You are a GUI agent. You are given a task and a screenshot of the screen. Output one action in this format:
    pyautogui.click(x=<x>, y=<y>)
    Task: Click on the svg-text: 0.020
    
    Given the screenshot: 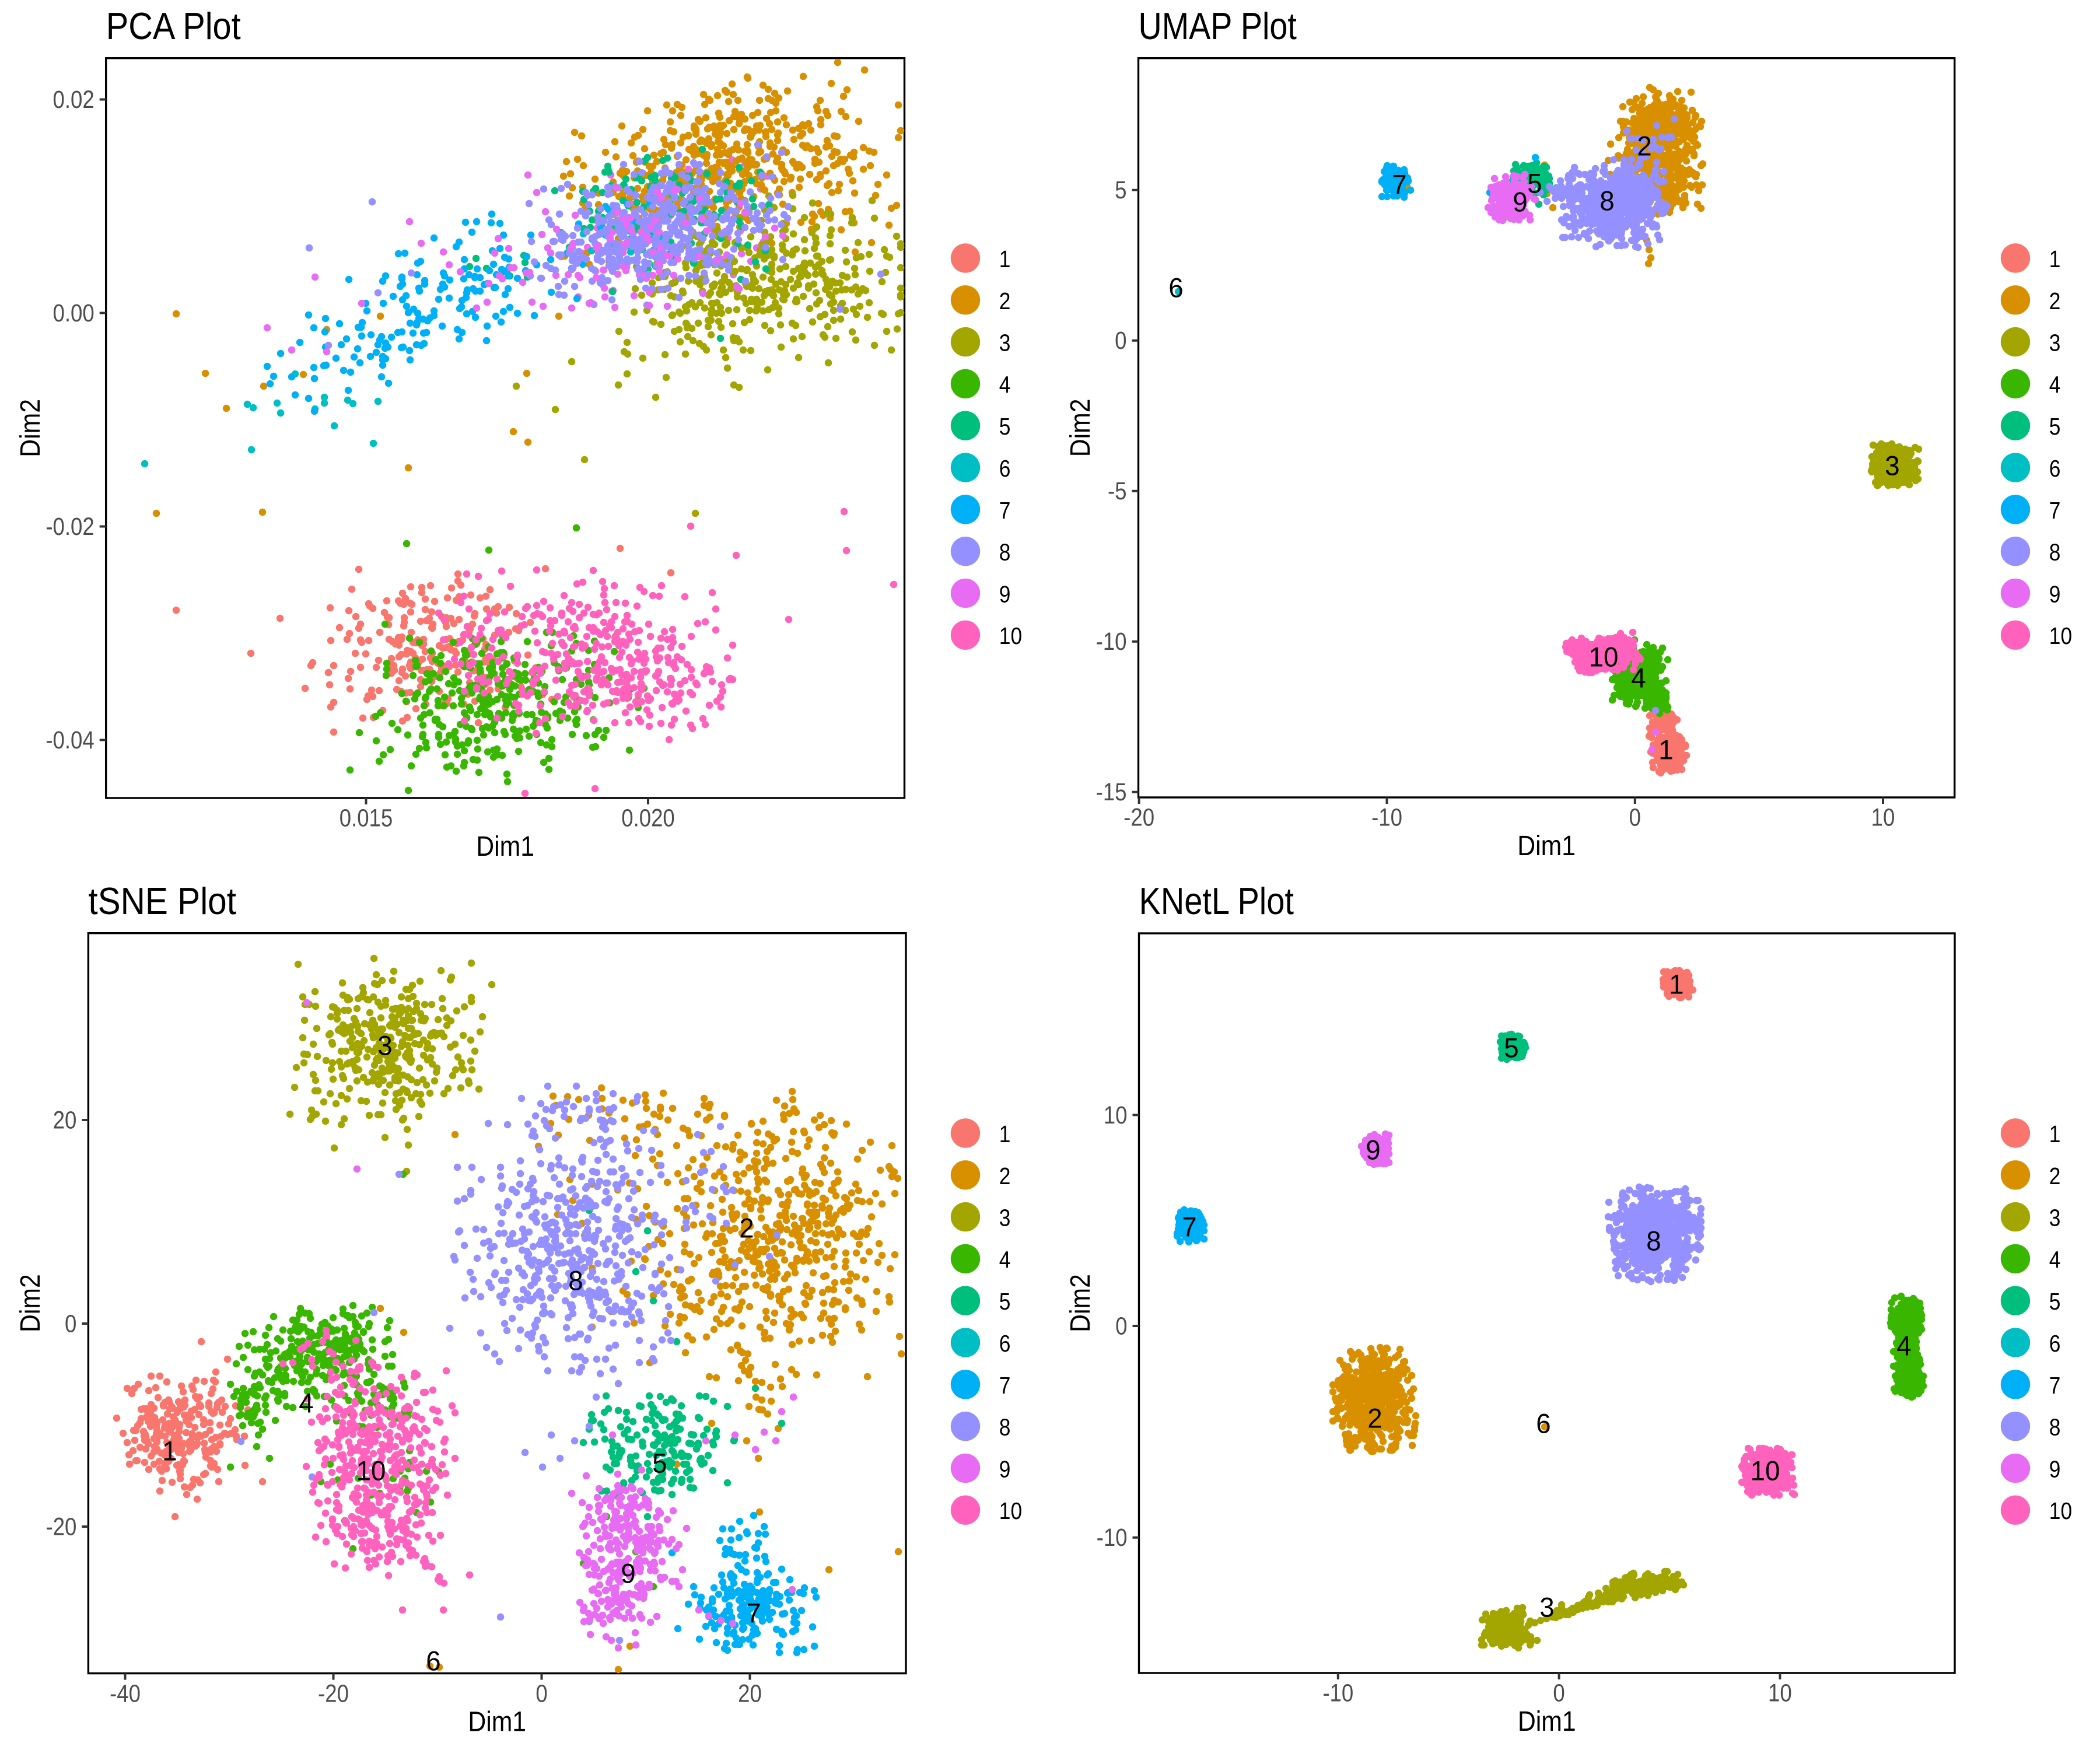 What is the action you would take?
    pyautogui.click(x=648, y=818)
    